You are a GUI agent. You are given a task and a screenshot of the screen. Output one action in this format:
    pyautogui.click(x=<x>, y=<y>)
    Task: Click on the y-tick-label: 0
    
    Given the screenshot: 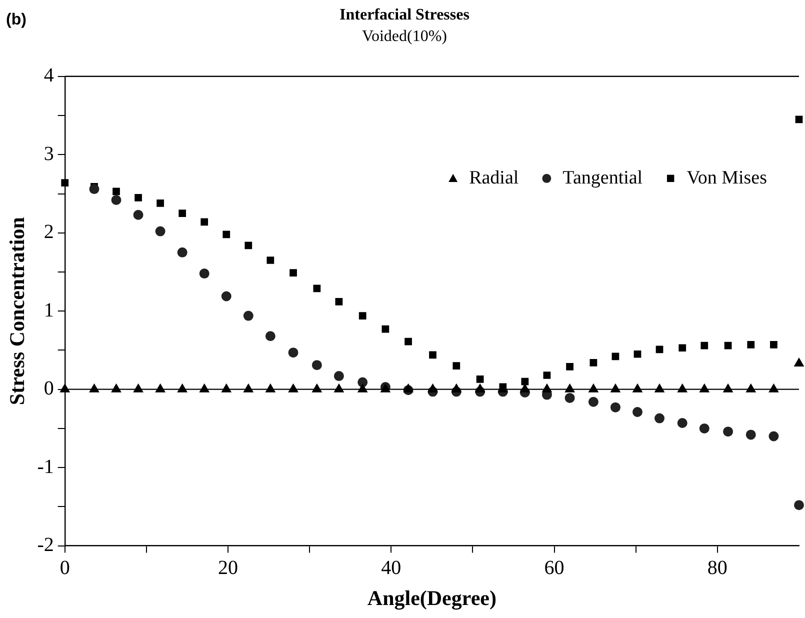 What is the action you would take?
    pyautogui.click(x=49, y=389)
    